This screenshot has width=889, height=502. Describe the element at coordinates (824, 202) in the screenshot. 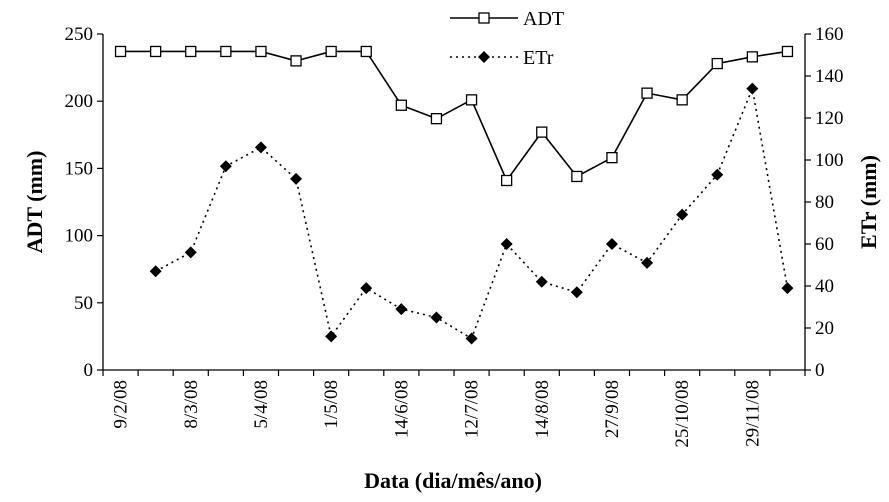

I see `y-right-tick-label: 80` at that location.